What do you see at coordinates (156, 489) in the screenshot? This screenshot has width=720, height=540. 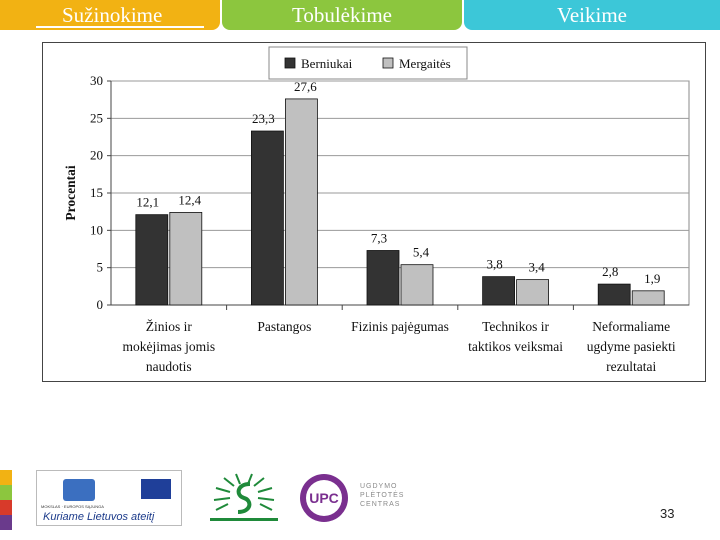 I see `eu-flag-icon` at bounding box center [156, 489].